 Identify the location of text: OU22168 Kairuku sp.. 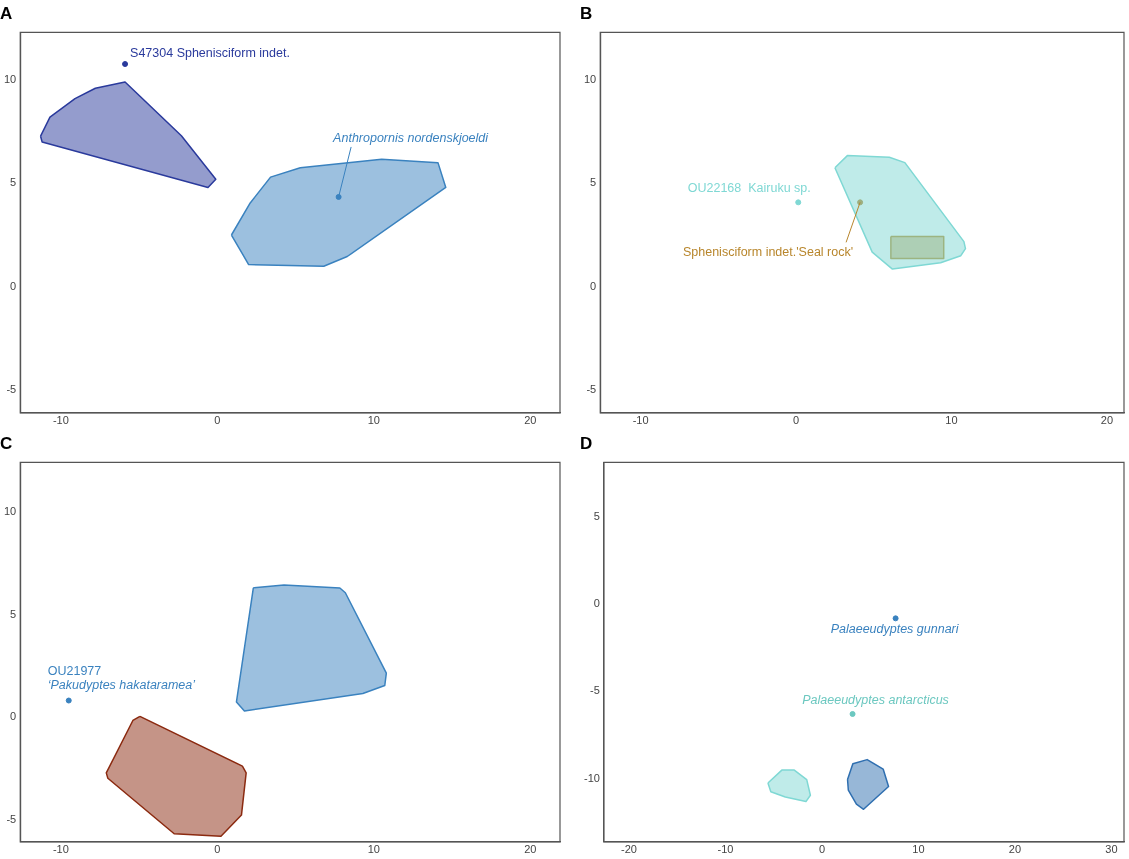
(749, 187).